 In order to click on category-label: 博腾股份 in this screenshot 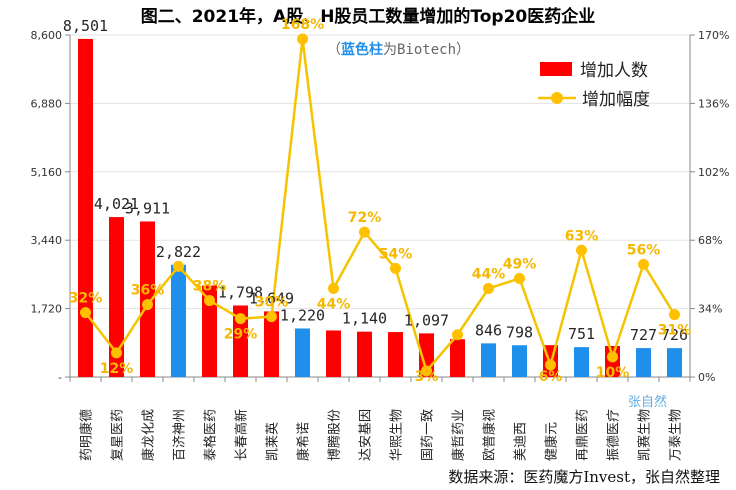, I will do `click(335, 435)`.